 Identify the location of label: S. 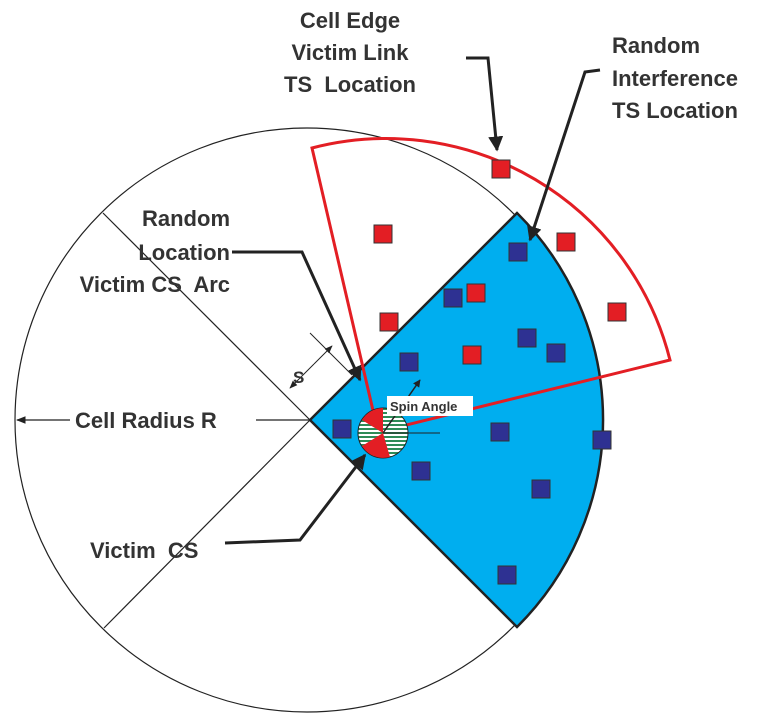
(298, 377).